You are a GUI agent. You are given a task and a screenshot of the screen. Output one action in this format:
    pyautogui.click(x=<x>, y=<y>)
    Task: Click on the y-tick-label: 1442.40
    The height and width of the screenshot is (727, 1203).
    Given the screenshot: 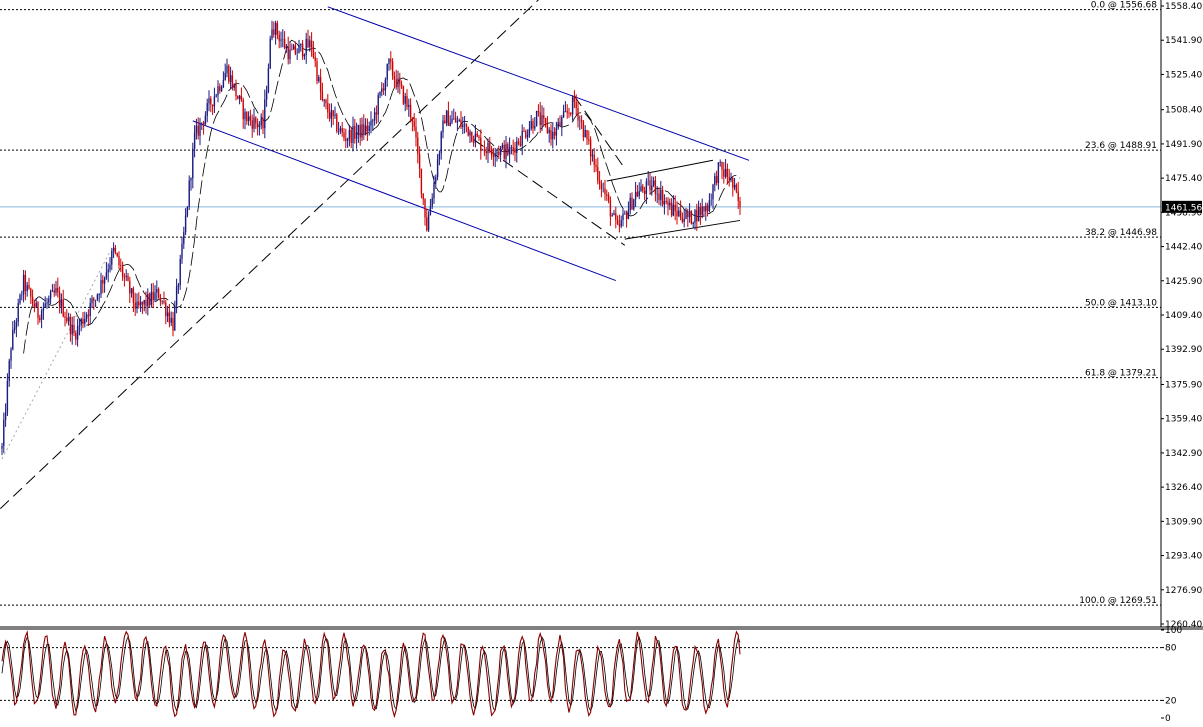 What is the action you would take?
    pyautogui.click(x=1183, y=248)
    